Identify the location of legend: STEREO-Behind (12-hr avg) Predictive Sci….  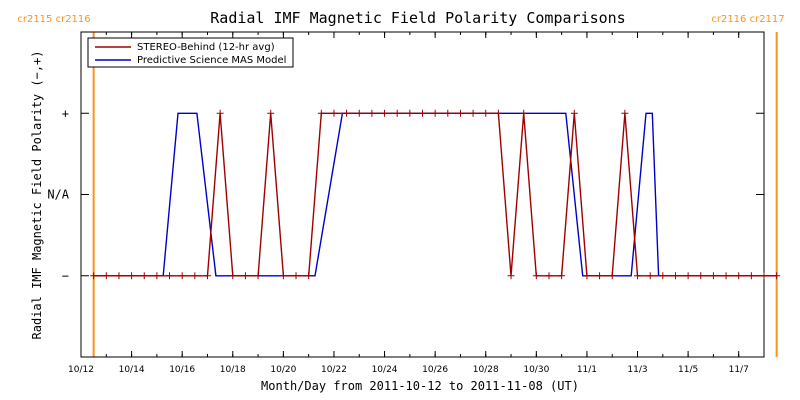
(190, 52).